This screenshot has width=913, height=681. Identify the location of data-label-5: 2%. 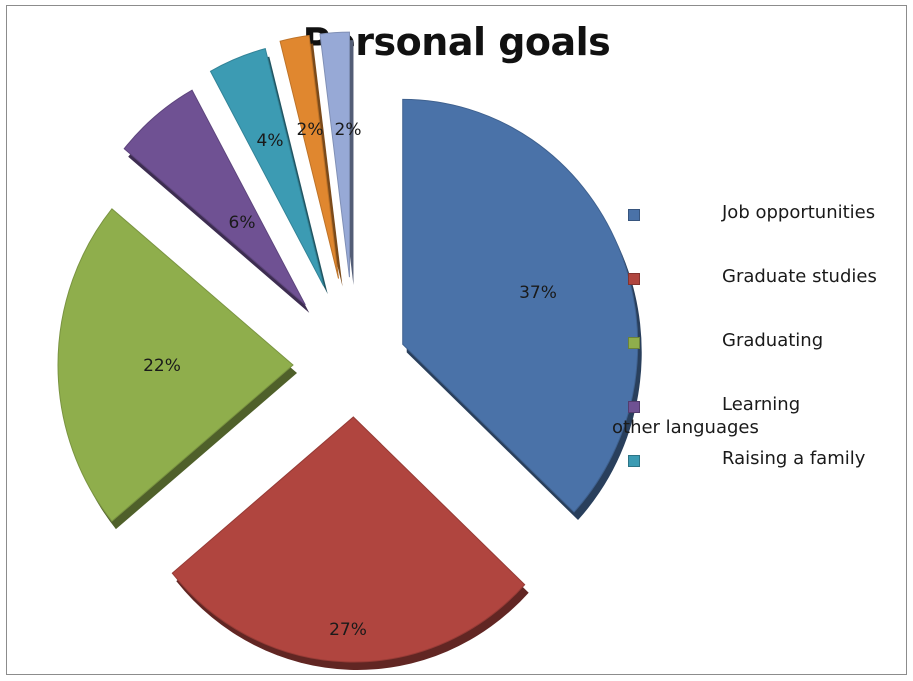
(310, 130).